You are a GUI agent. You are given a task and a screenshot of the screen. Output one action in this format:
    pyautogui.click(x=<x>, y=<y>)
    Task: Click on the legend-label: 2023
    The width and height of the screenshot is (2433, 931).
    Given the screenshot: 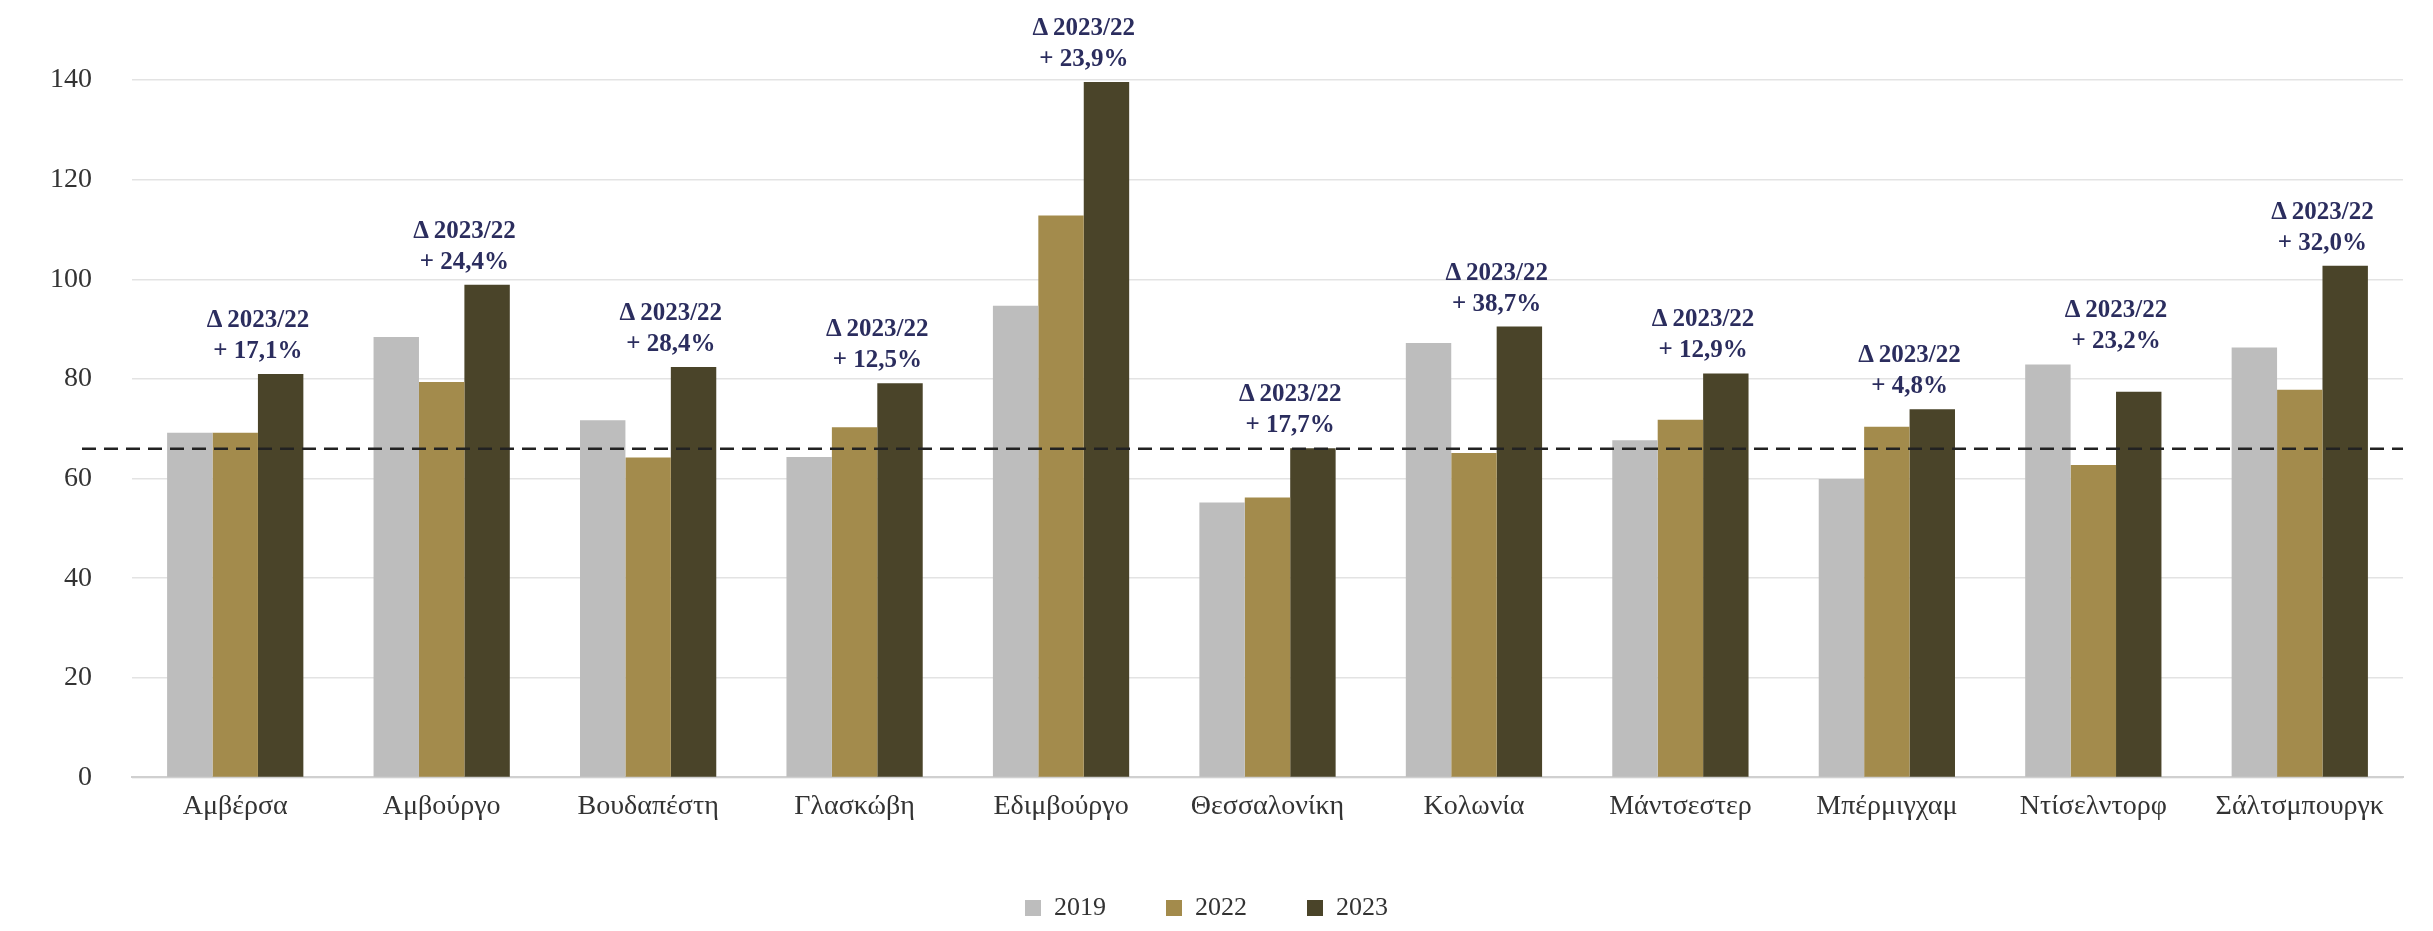 What is the action you would take?
    pyautogui.click(x=1362, y=906)
    